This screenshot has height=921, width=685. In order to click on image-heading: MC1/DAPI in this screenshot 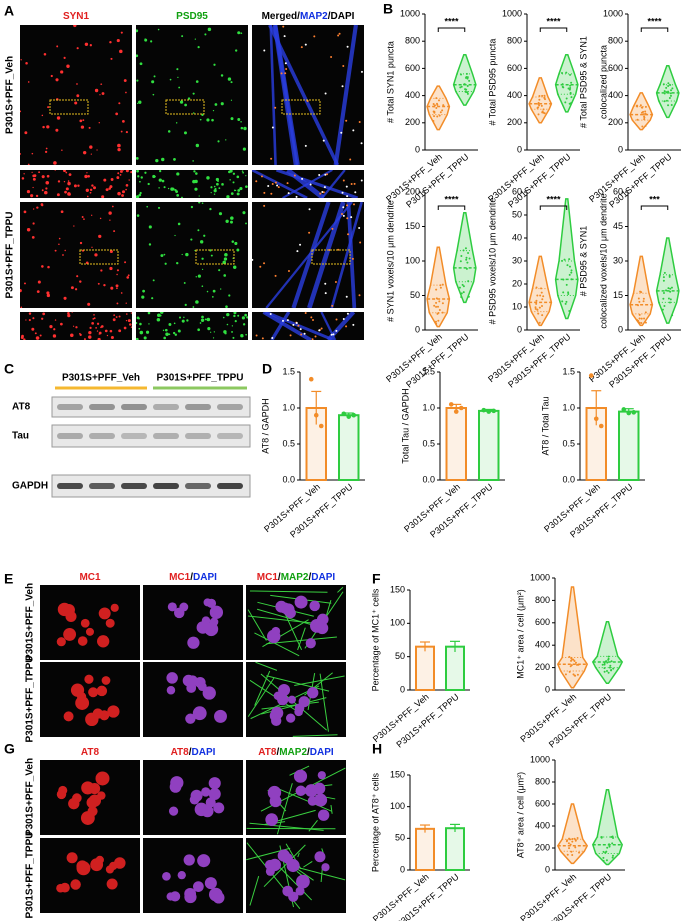, I will do `click(193, 577)`.